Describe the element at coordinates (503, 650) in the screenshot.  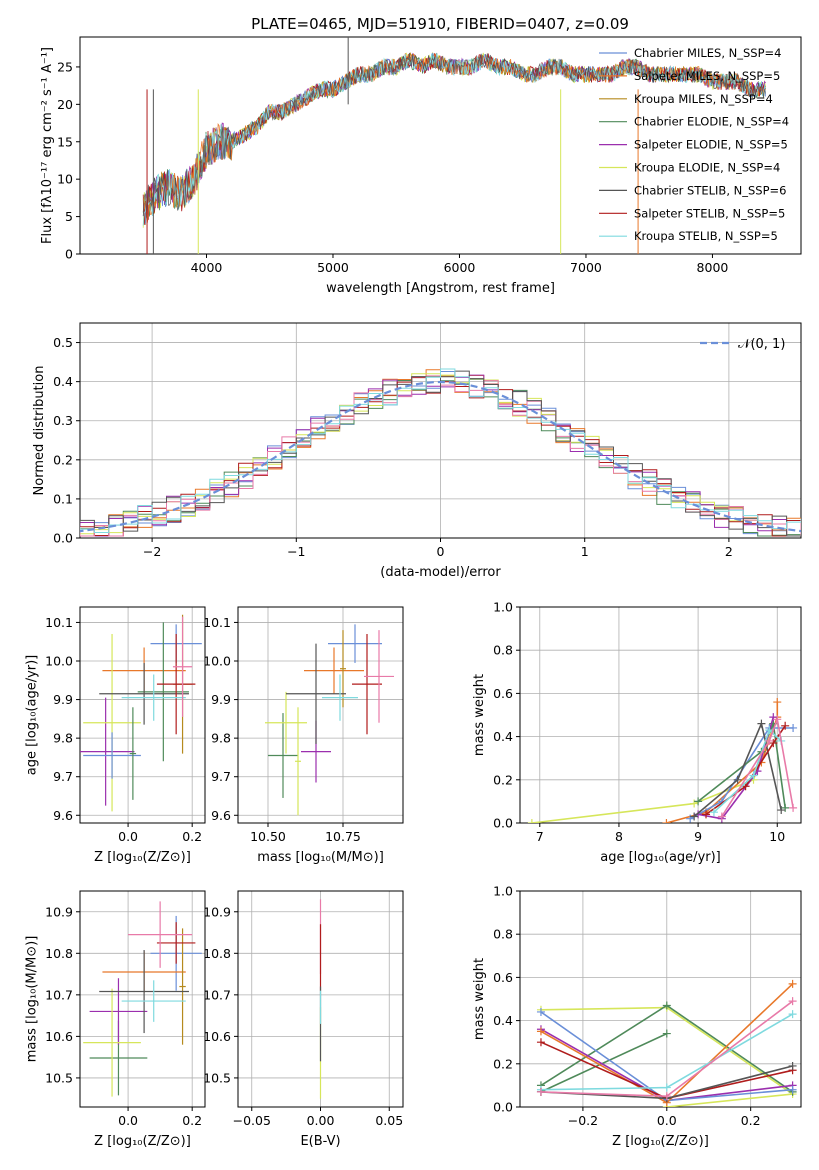
I see `sfh_age-ytick-label: 0.8` at that location.